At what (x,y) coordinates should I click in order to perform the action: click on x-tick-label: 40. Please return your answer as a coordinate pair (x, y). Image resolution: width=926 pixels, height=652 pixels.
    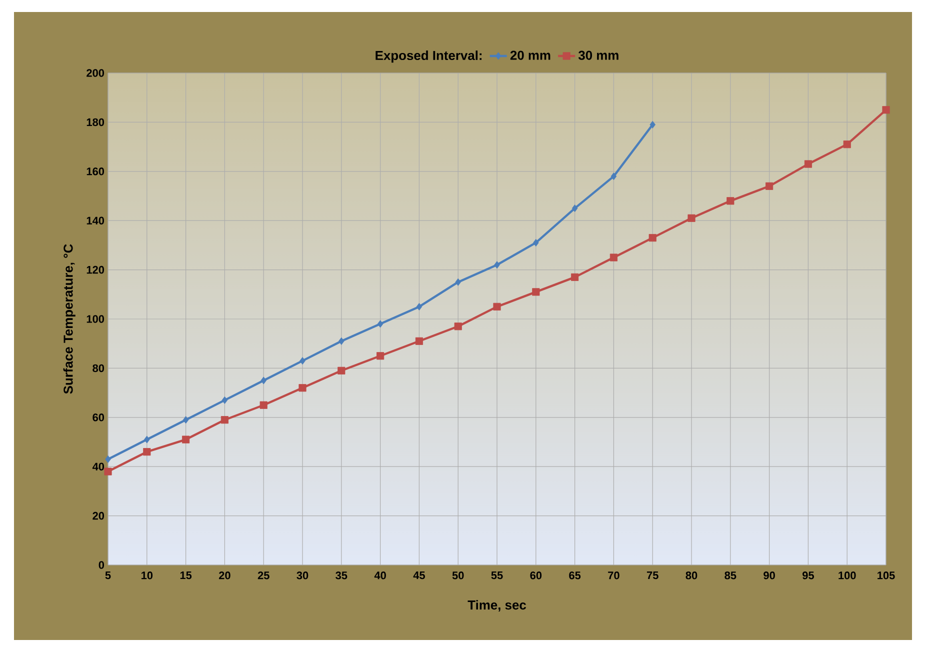
    Looking at the image, I should click on (380, 576).